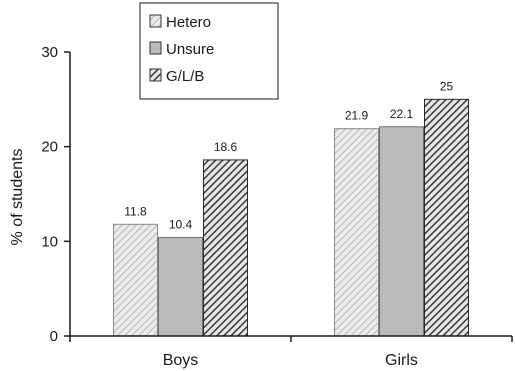 The width and height of the screenshot is (515, 371). I want to click on bar-hetero-girls, so click(357, 232).